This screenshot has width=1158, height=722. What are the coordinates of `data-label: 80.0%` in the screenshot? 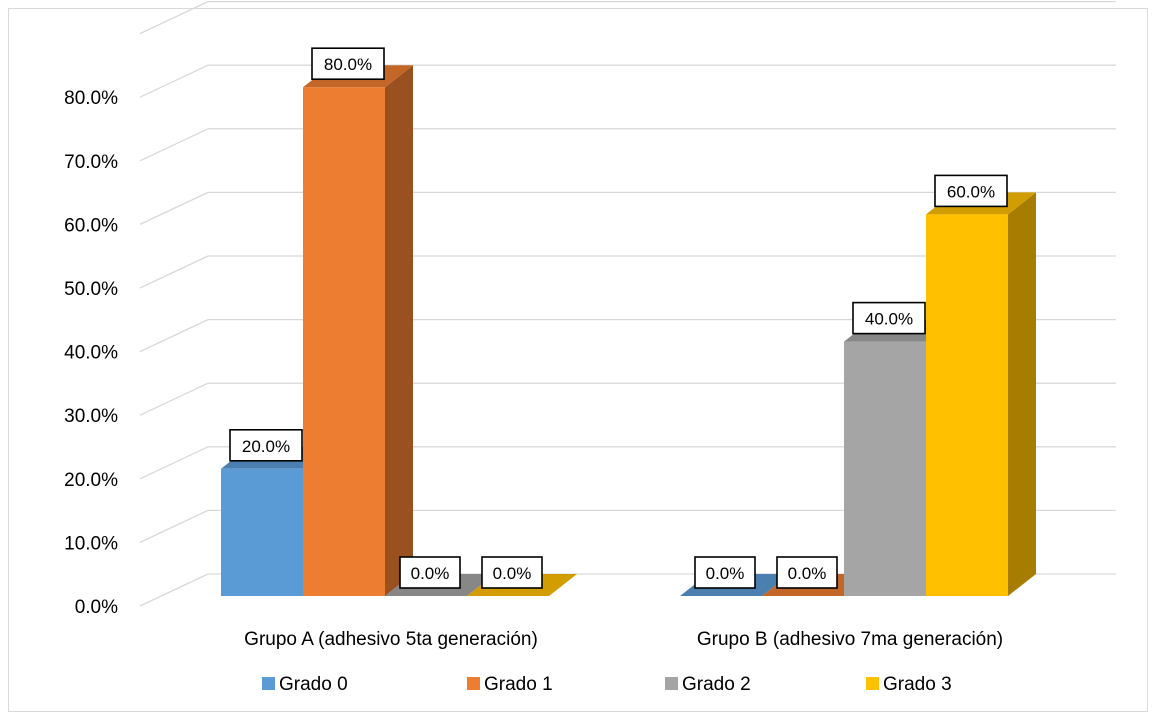 It's located at (348, 64).